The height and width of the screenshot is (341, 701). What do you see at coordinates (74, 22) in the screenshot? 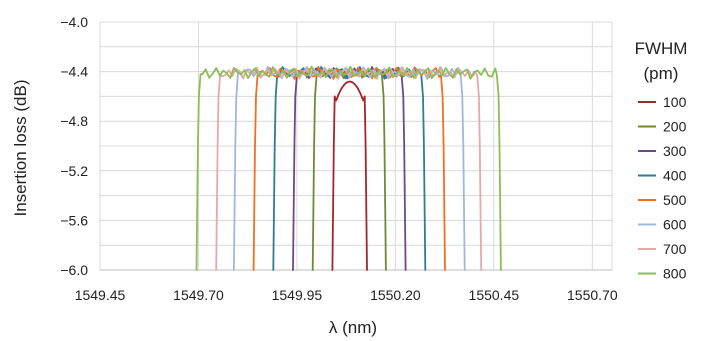
I see `y-tick-label: −4.0` at bounding box center [74, 22].